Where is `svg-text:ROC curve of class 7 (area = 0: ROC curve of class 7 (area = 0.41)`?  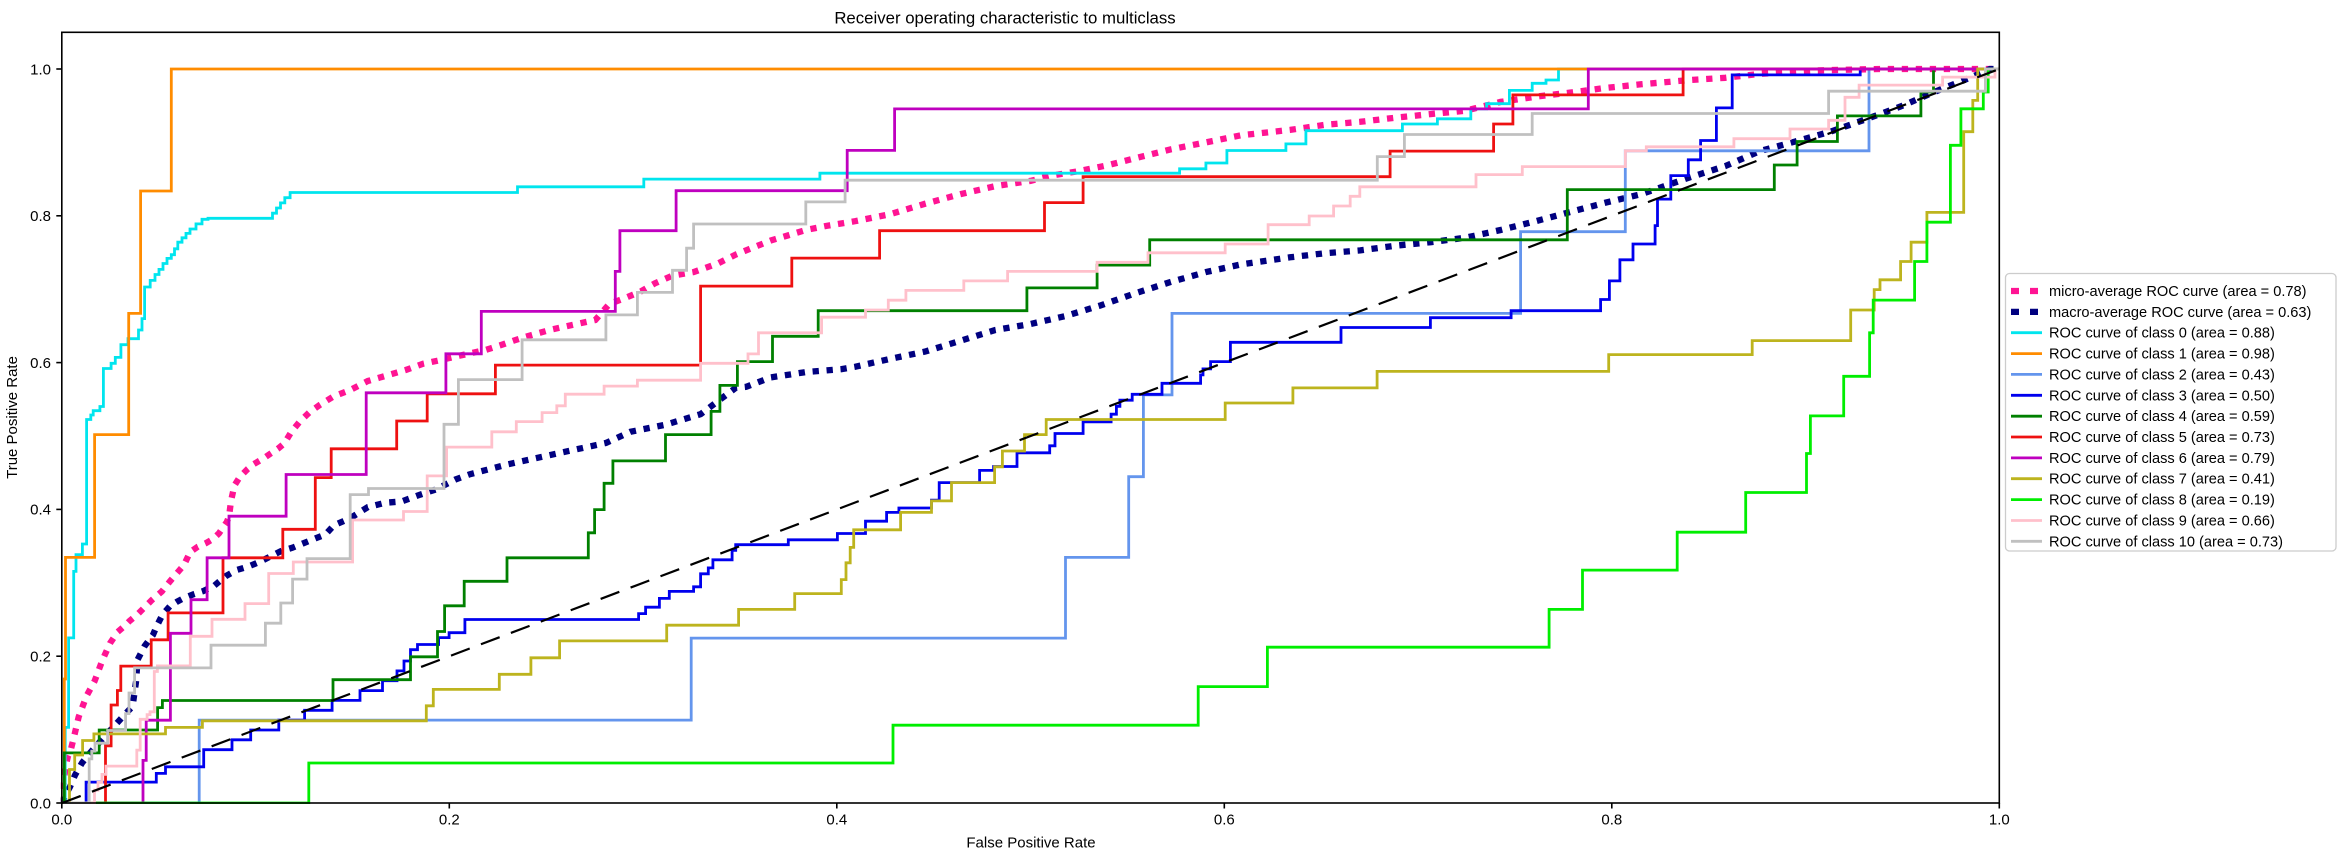 svg-text:ROC curve of class 7 (area = 0: ROC curve of class 7 (area = 0.41) is located at coordinates (2162, 480).